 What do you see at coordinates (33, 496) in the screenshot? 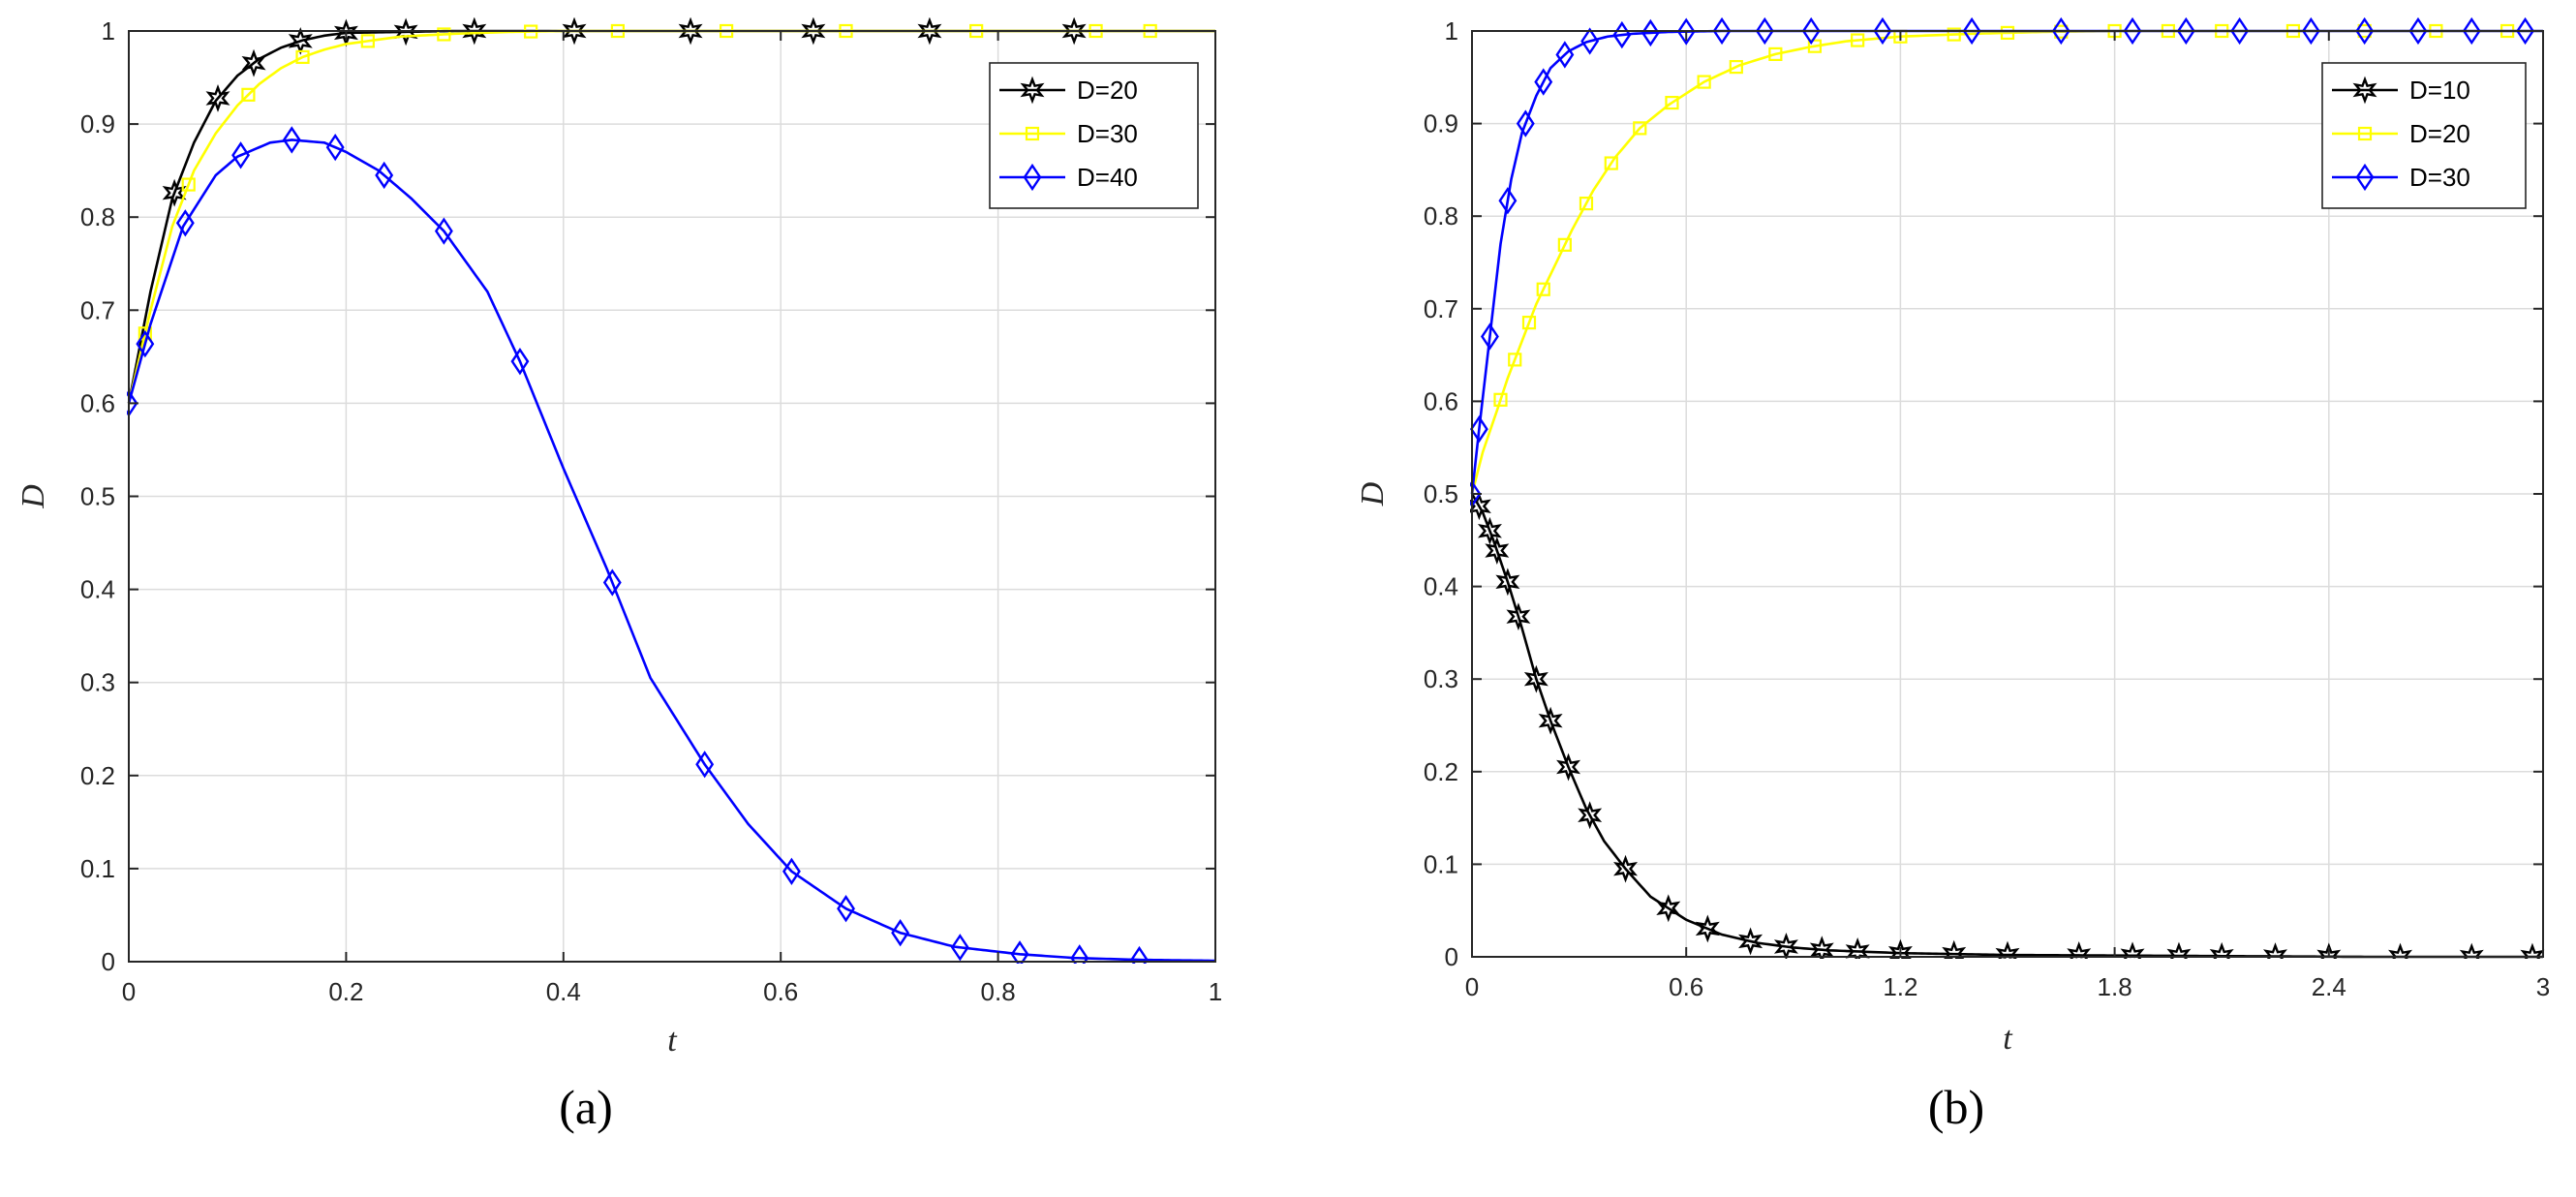
I see `y-axis-label: D` at bounding box center [33, 496].